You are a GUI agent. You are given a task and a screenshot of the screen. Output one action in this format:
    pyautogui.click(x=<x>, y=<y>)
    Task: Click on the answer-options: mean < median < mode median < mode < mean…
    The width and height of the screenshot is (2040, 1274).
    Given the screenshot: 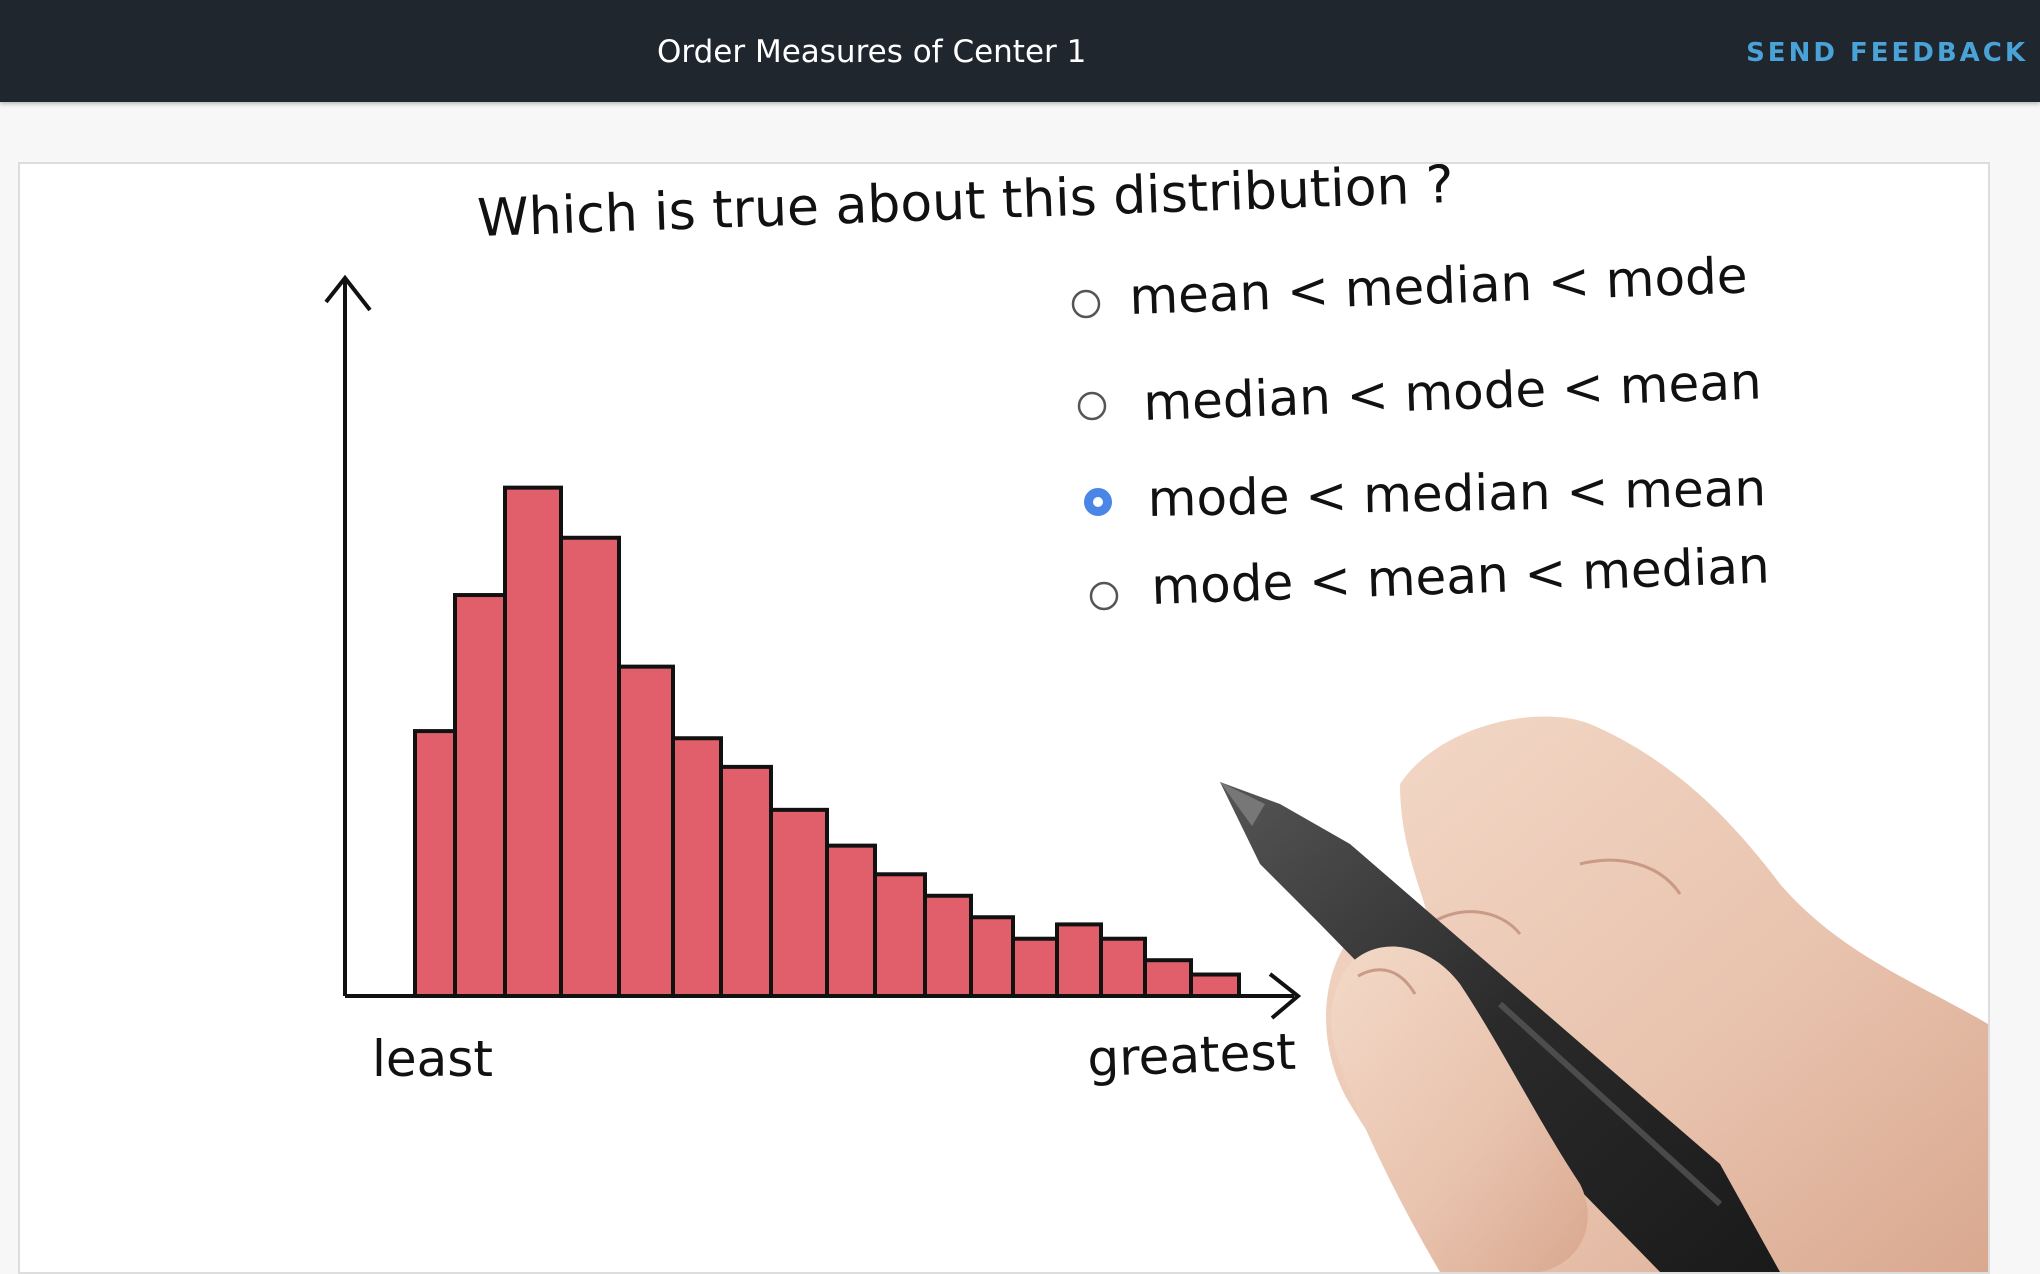 What is the action you would take?
    pyautogui.click(x=1420, y=431)
    